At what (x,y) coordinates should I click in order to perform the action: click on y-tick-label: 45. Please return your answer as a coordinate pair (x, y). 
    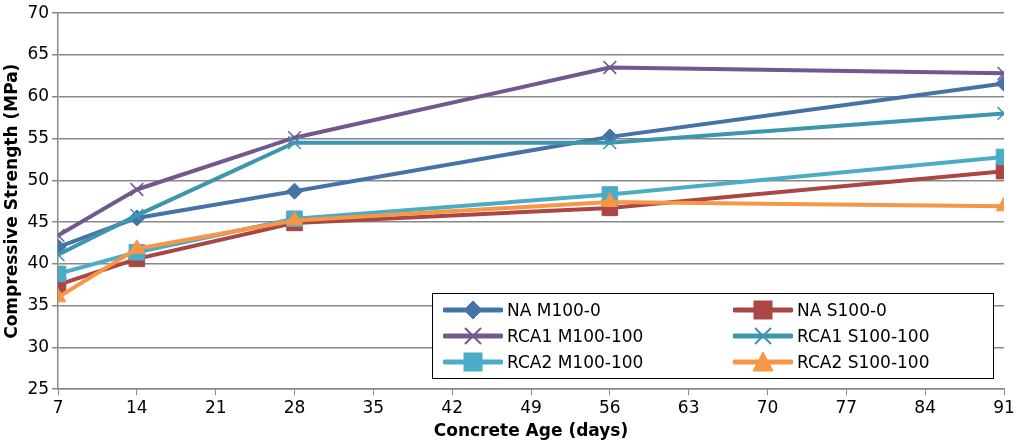
    Looking at the image, I should click on (38, 220).